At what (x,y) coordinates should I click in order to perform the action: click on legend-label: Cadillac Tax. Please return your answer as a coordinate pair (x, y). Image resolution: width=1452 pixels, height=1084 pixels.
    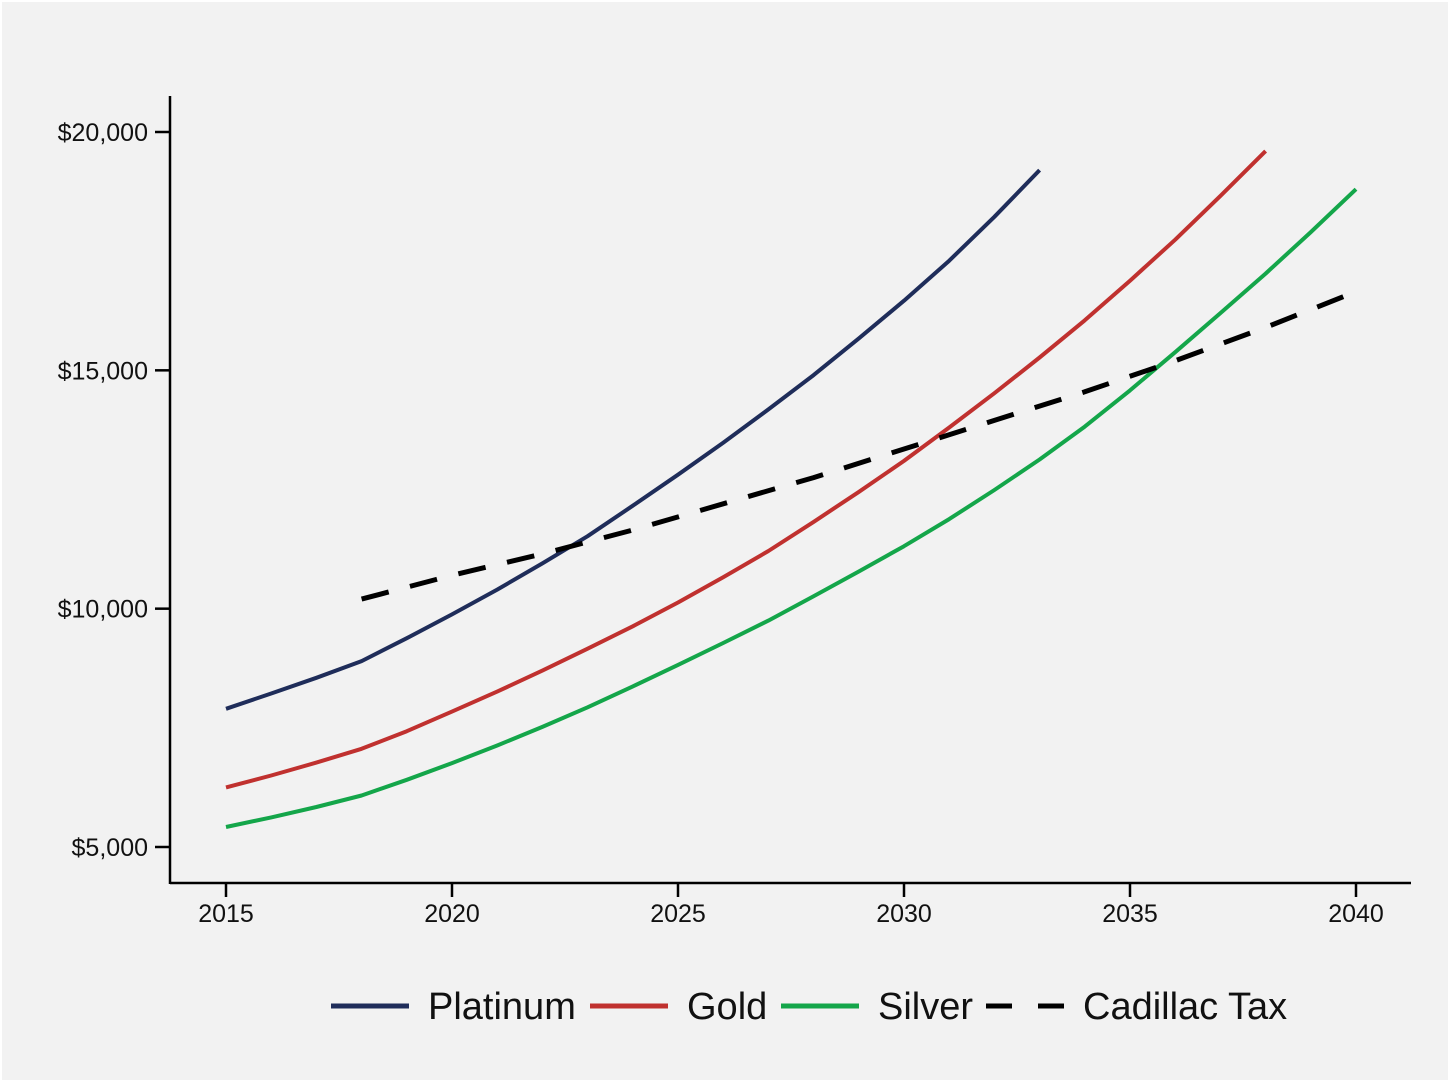
    Looking at the image, I should click on (1185, 1007).